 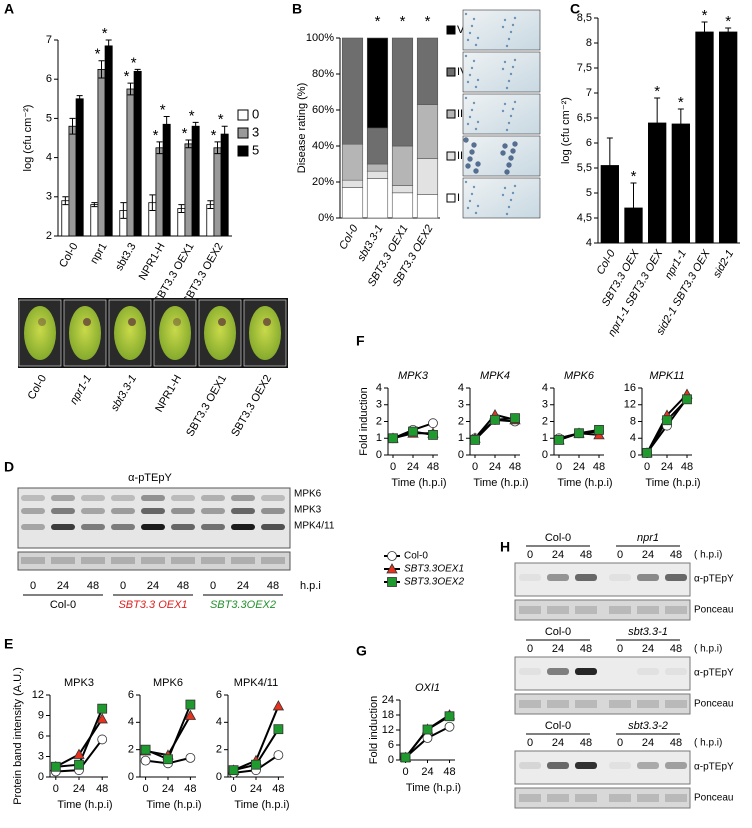 What do you see at coordinates (379, 438) in the screenshot?
I see `y-tick-label: 1` at bounding box center [379, 438].